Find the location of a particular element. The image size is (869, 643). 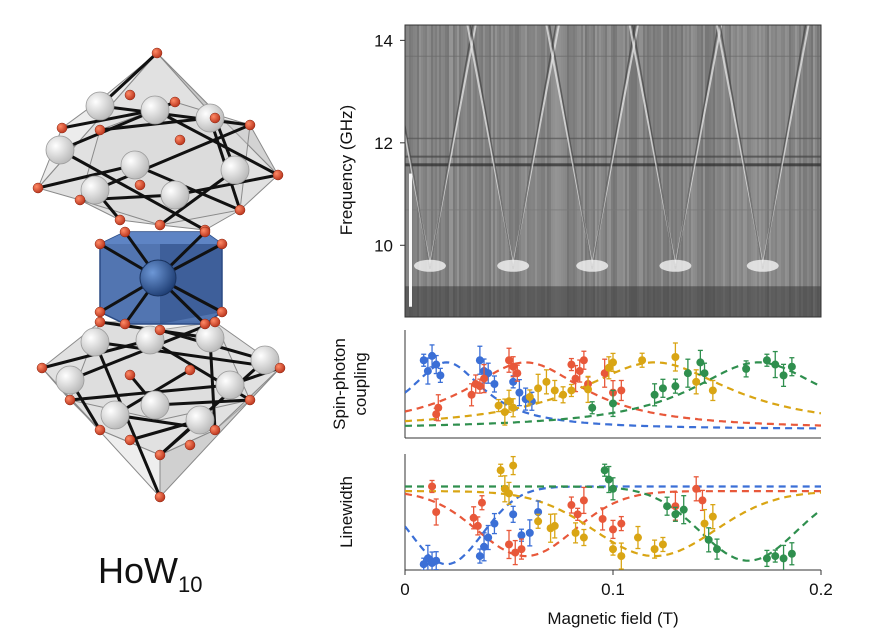

map-ytick-label: 10 is located at coordinates (383, 245).